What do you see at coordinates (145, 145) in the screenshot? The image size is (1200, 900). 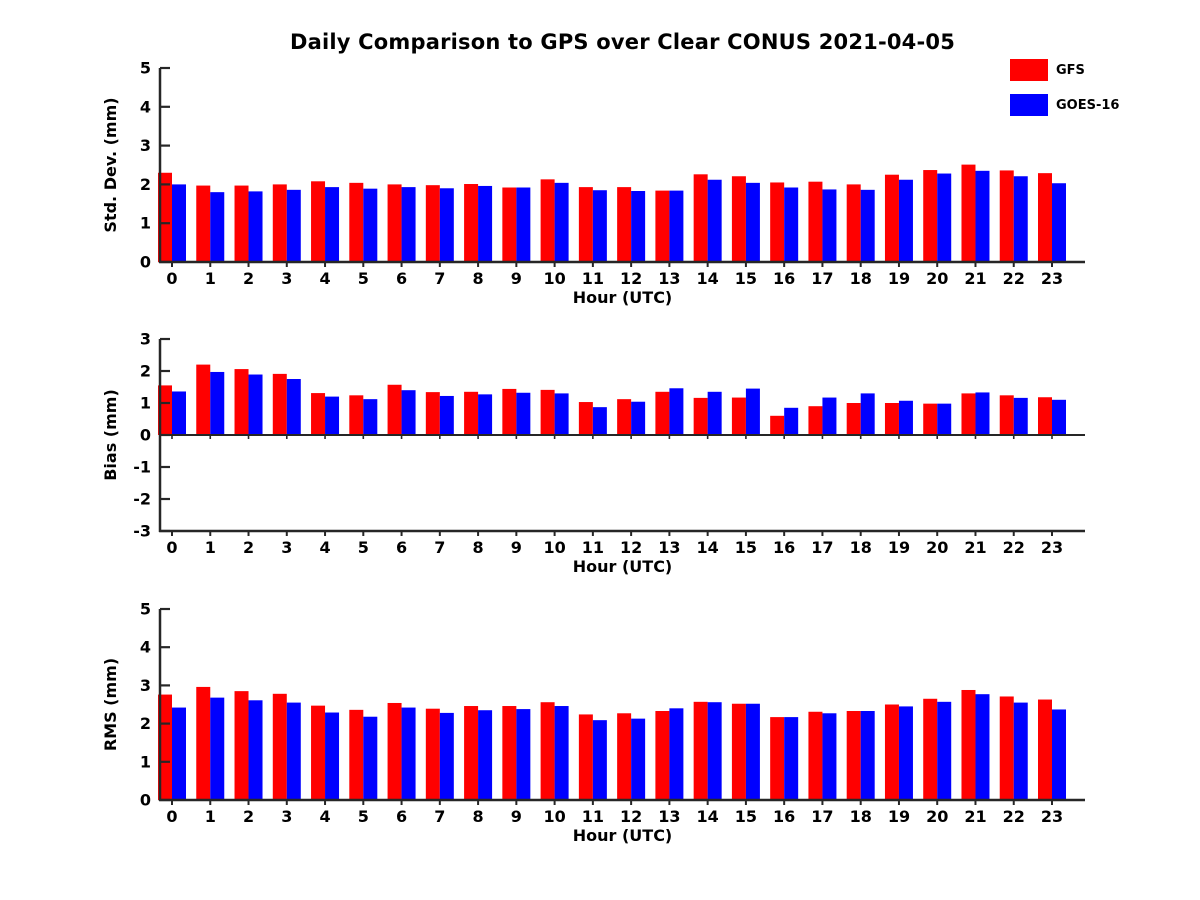 I see `y-tick-label: 3` at bounding box center [145, 145].